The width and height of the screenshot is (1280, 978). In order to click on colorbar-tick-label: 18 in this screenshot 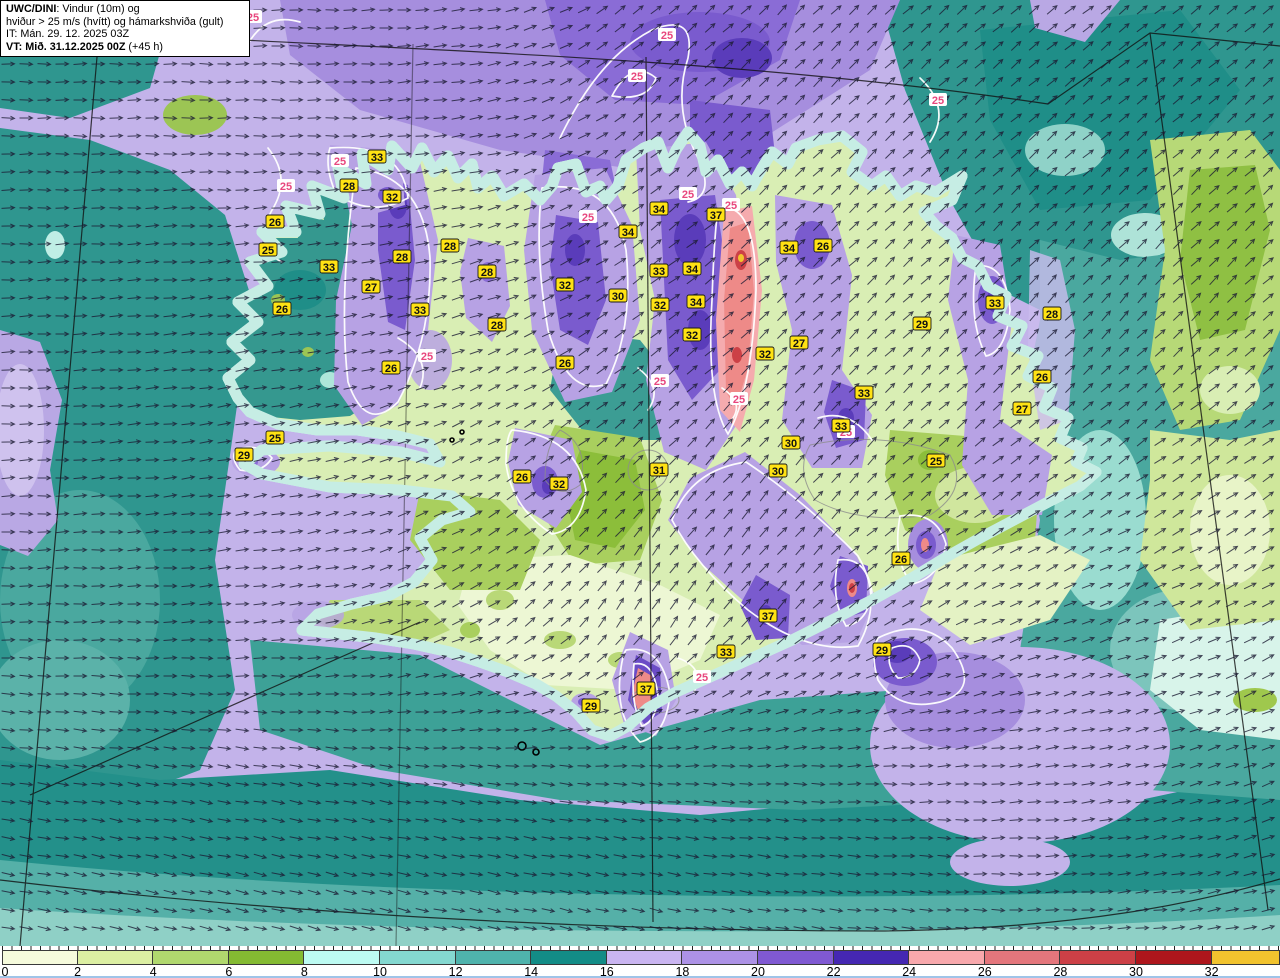, I will do `click(682, 971)`.